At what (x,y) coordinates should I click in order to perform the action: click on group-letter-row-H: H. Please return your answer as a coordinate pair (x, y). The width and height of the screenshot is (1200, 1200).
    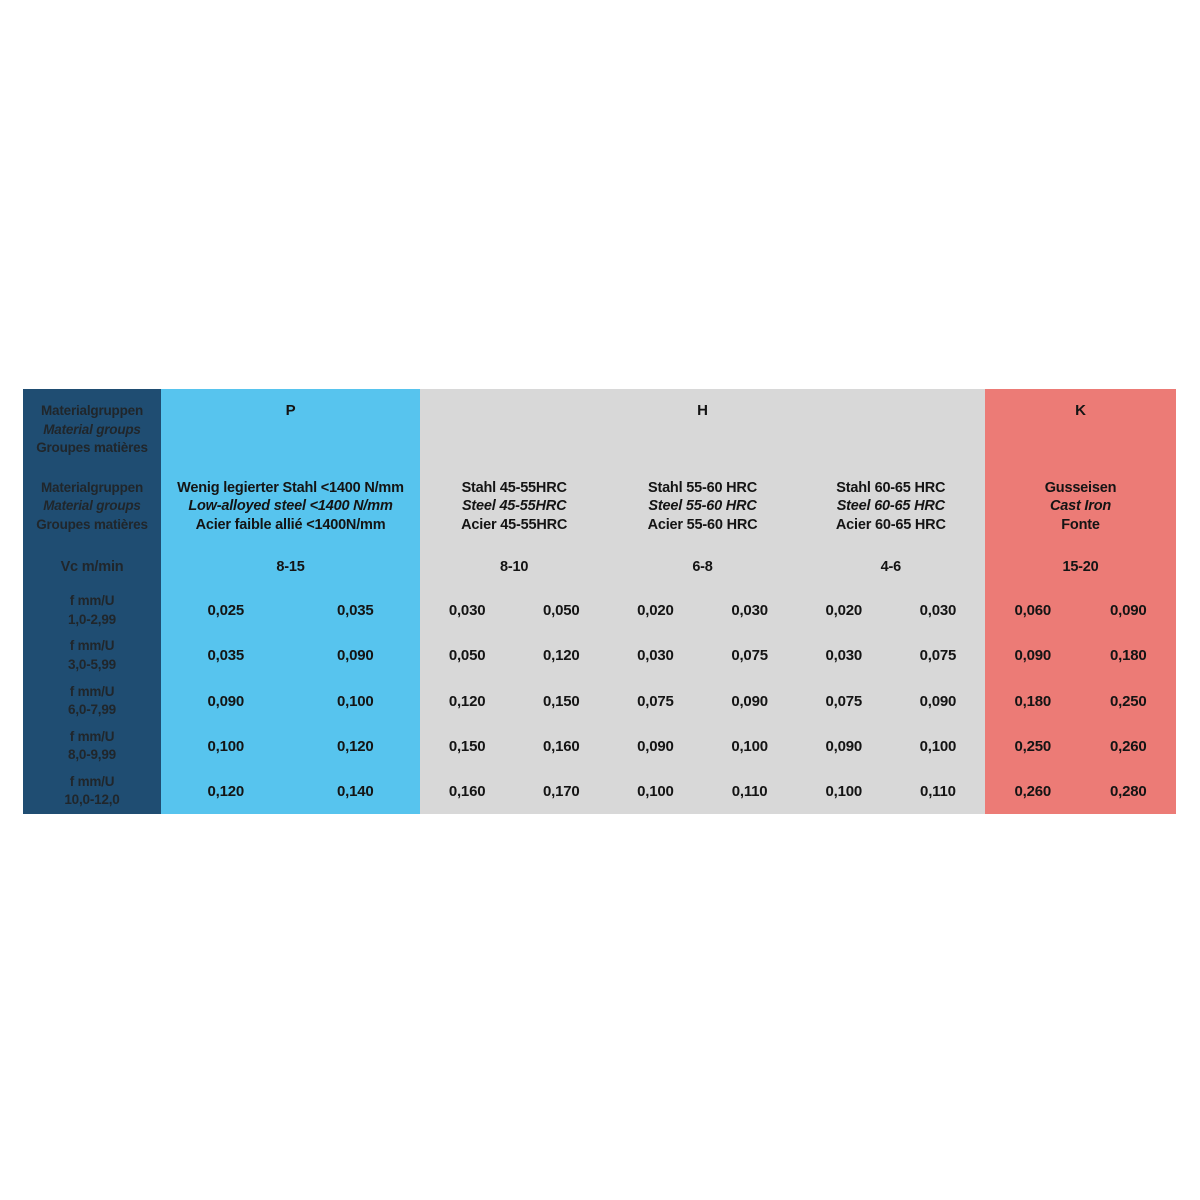
    Looking at the image, I should click on (702, 425).